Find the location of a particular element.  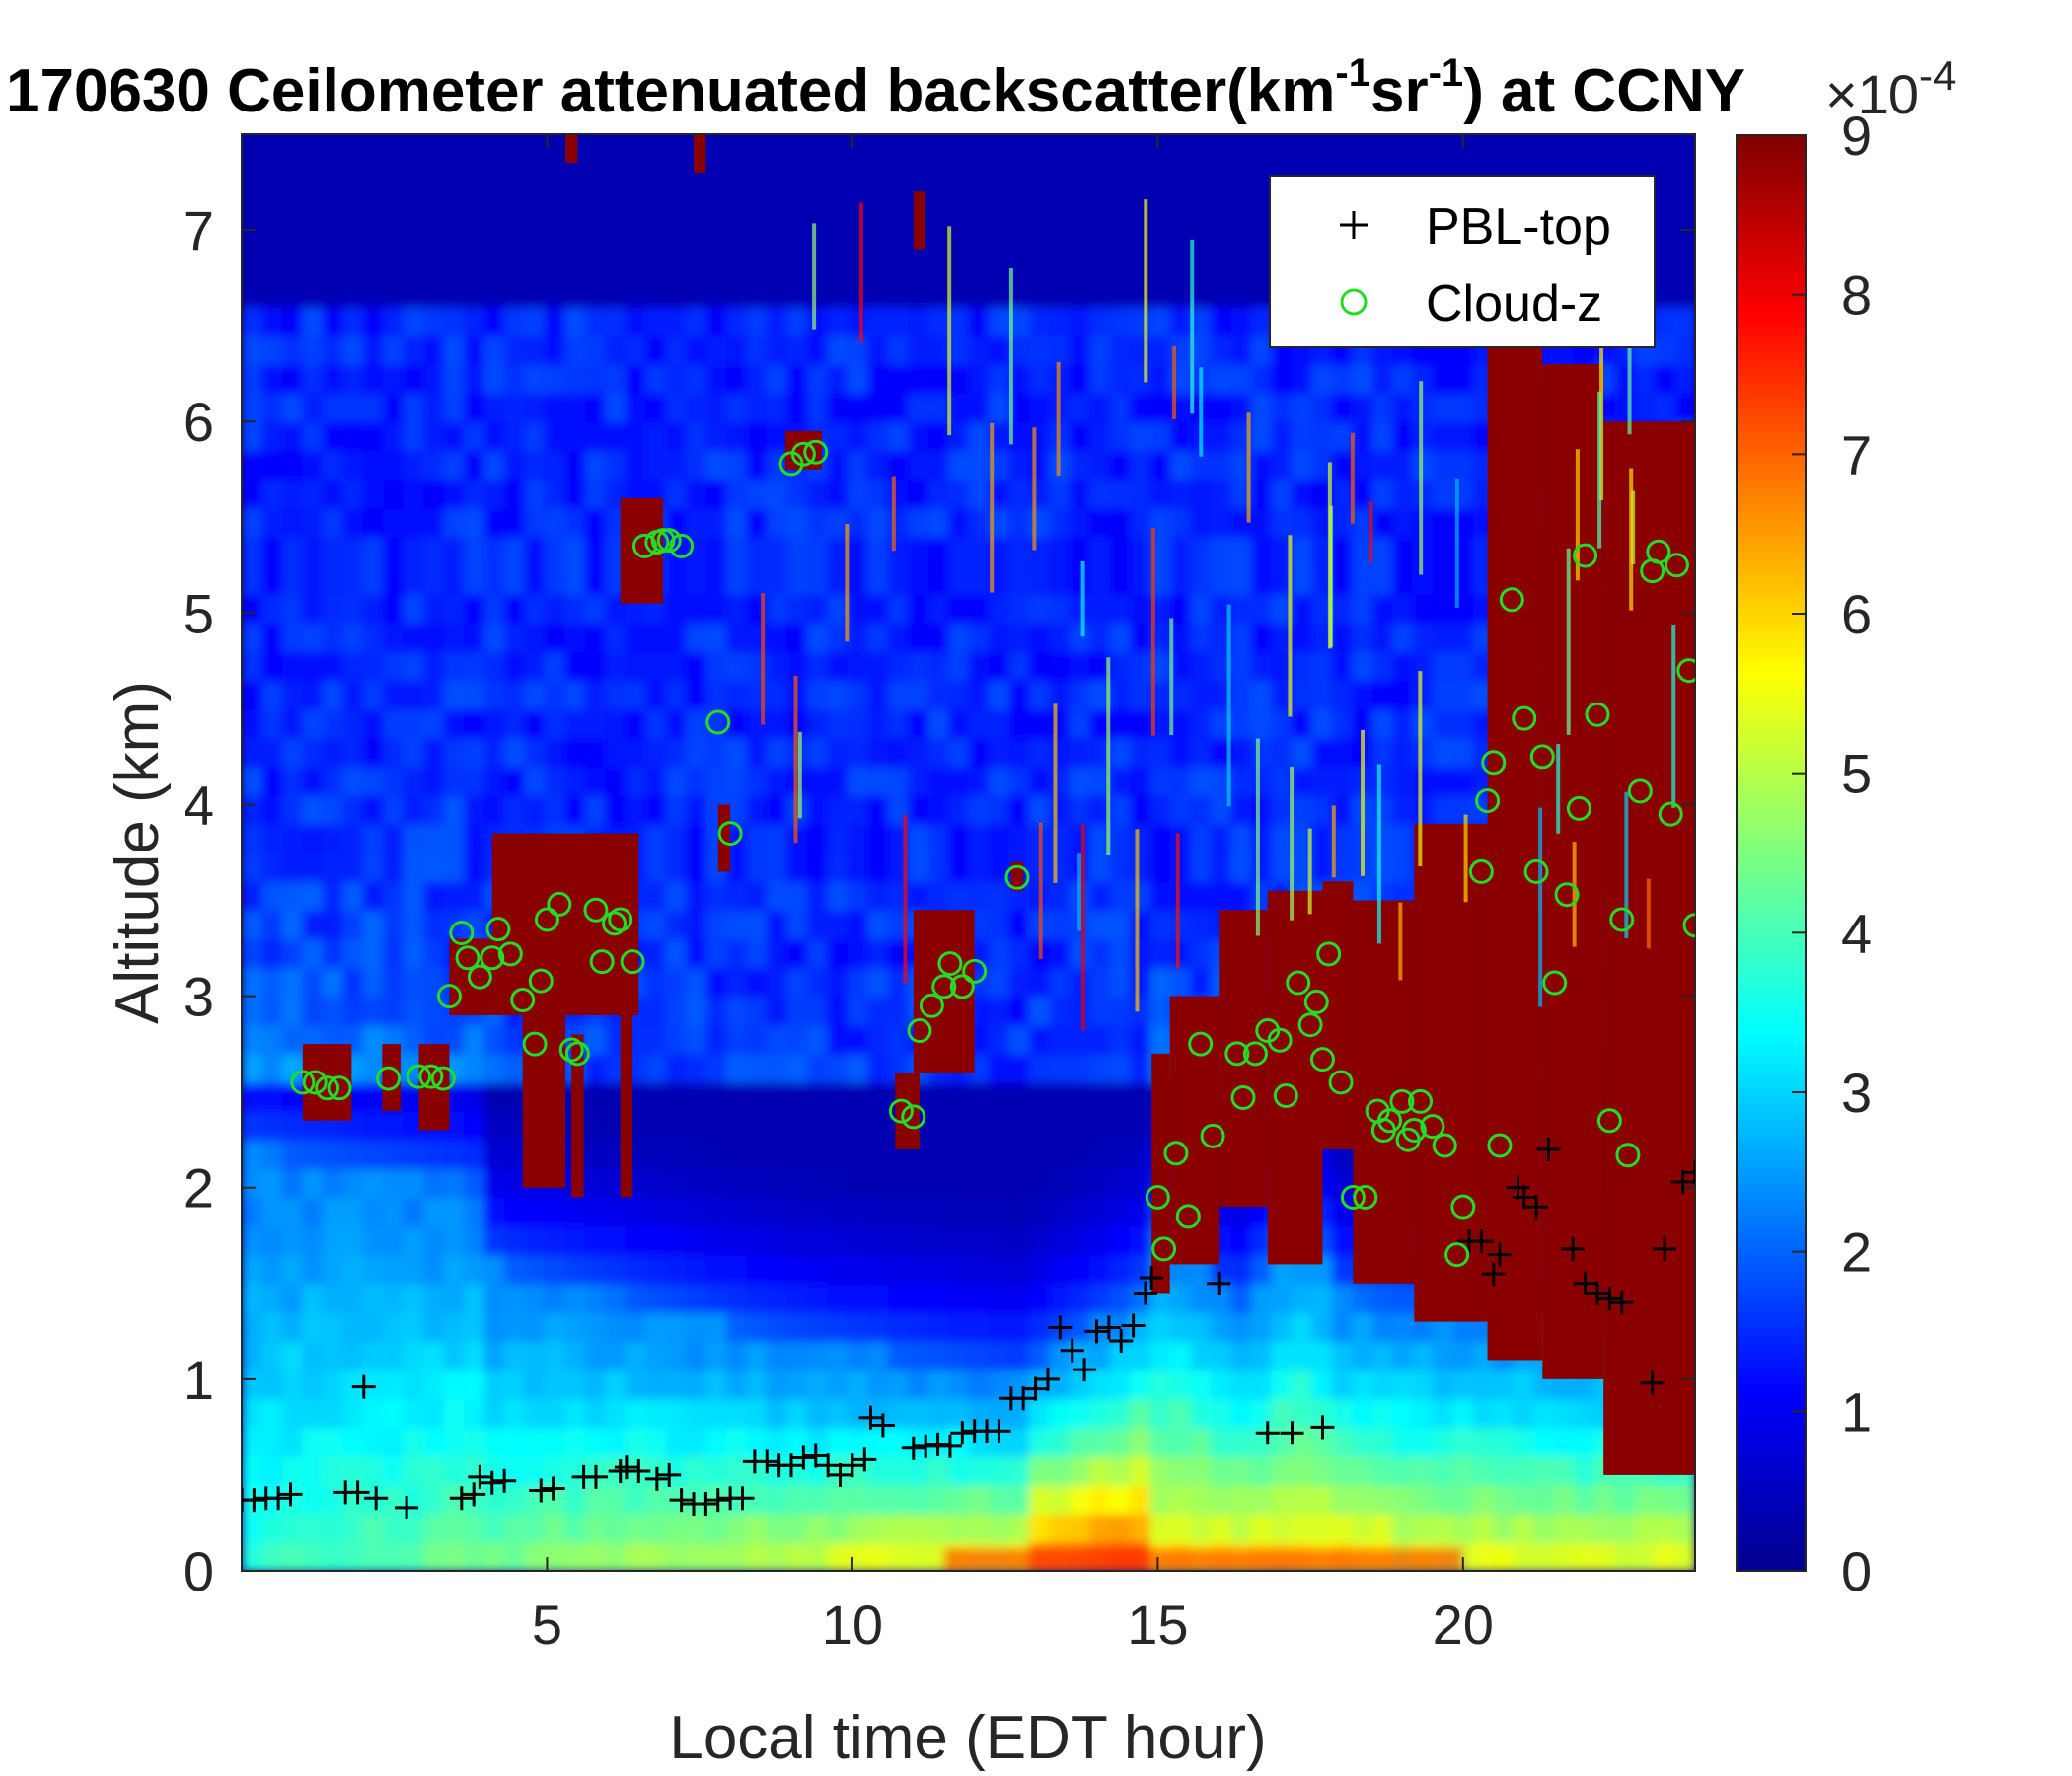

colorbar-multiplier: ×10⁻⁴ is located at coordinates (1891, 89).